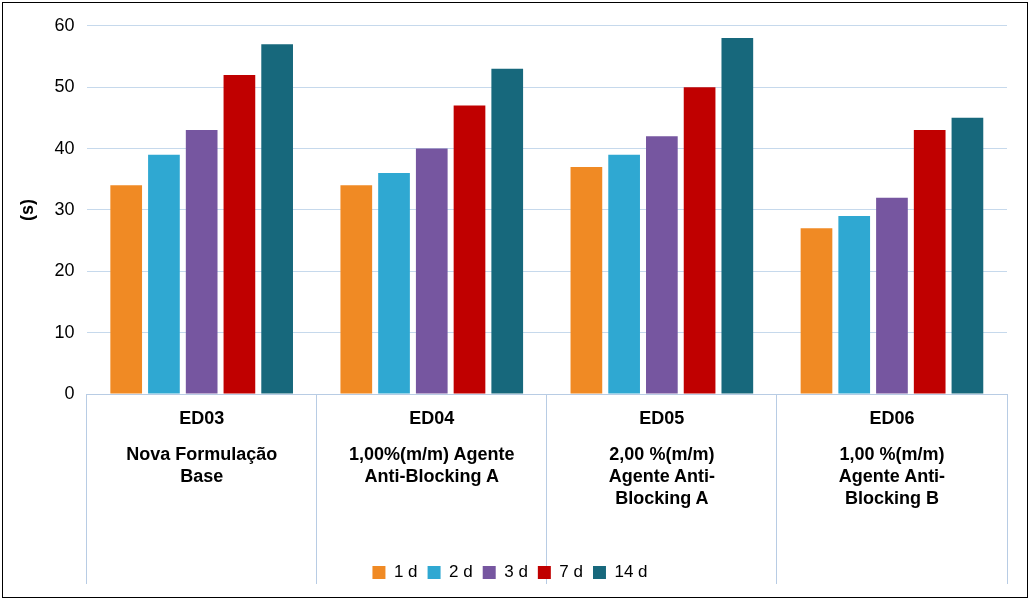 The image size is (1032, 601). What do you see at coordinates (64, 24) in the screenshot?
I see `y-tick-label: 60` at bounding box center [64, 24].